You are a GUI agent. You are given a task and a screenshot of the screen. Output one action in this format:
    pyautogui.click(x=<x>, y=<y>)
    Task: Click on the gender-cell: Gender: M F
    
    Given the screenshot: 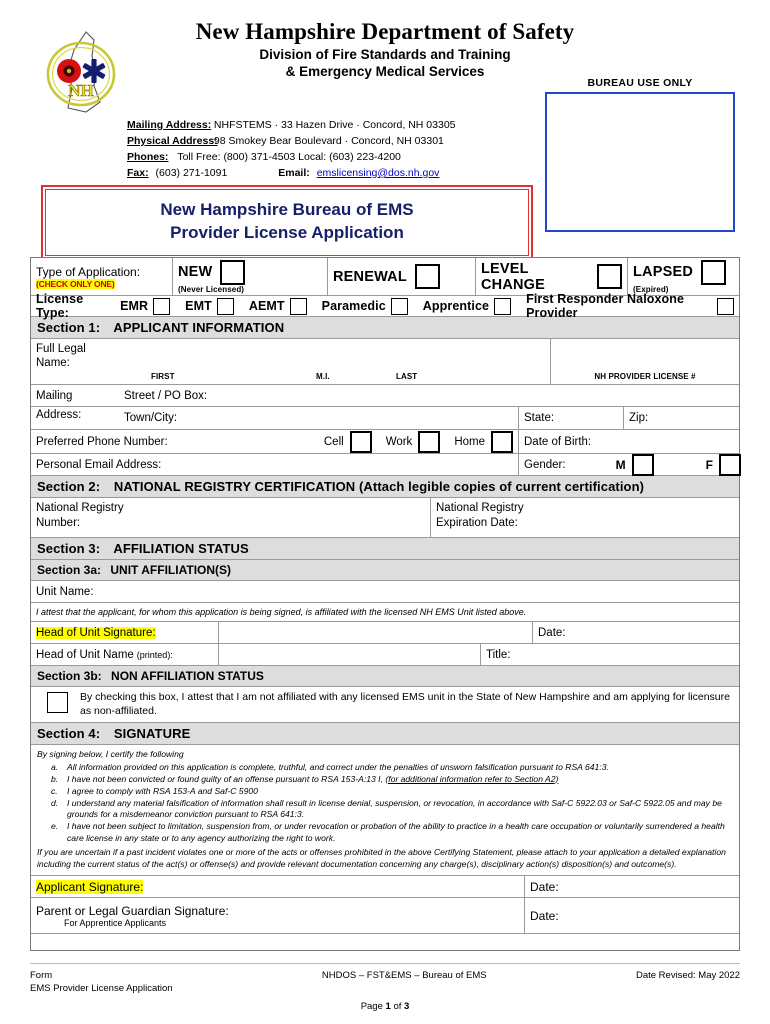 What is the action you would take?
    pyautogui.click(x=630, y=464)
    